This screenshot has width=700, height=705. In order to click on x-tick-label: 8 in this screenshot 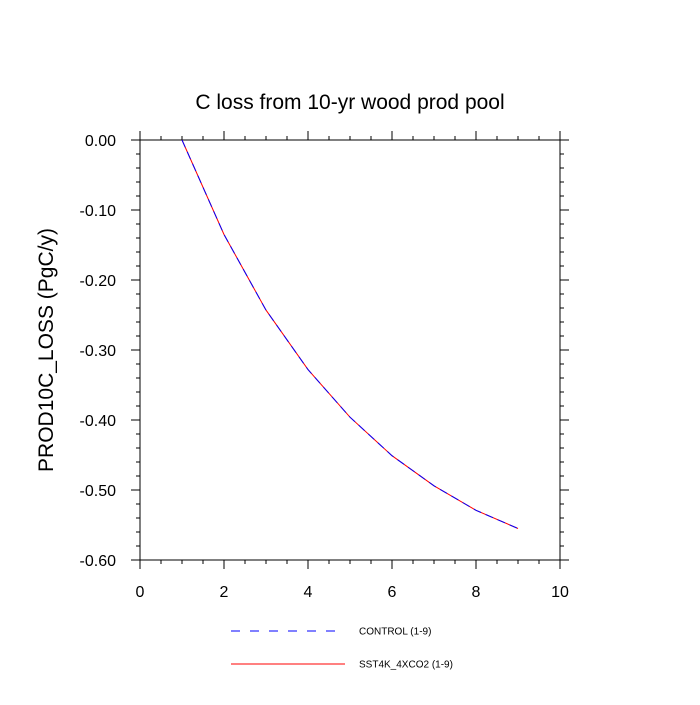, I will do `click(476, 592)`.